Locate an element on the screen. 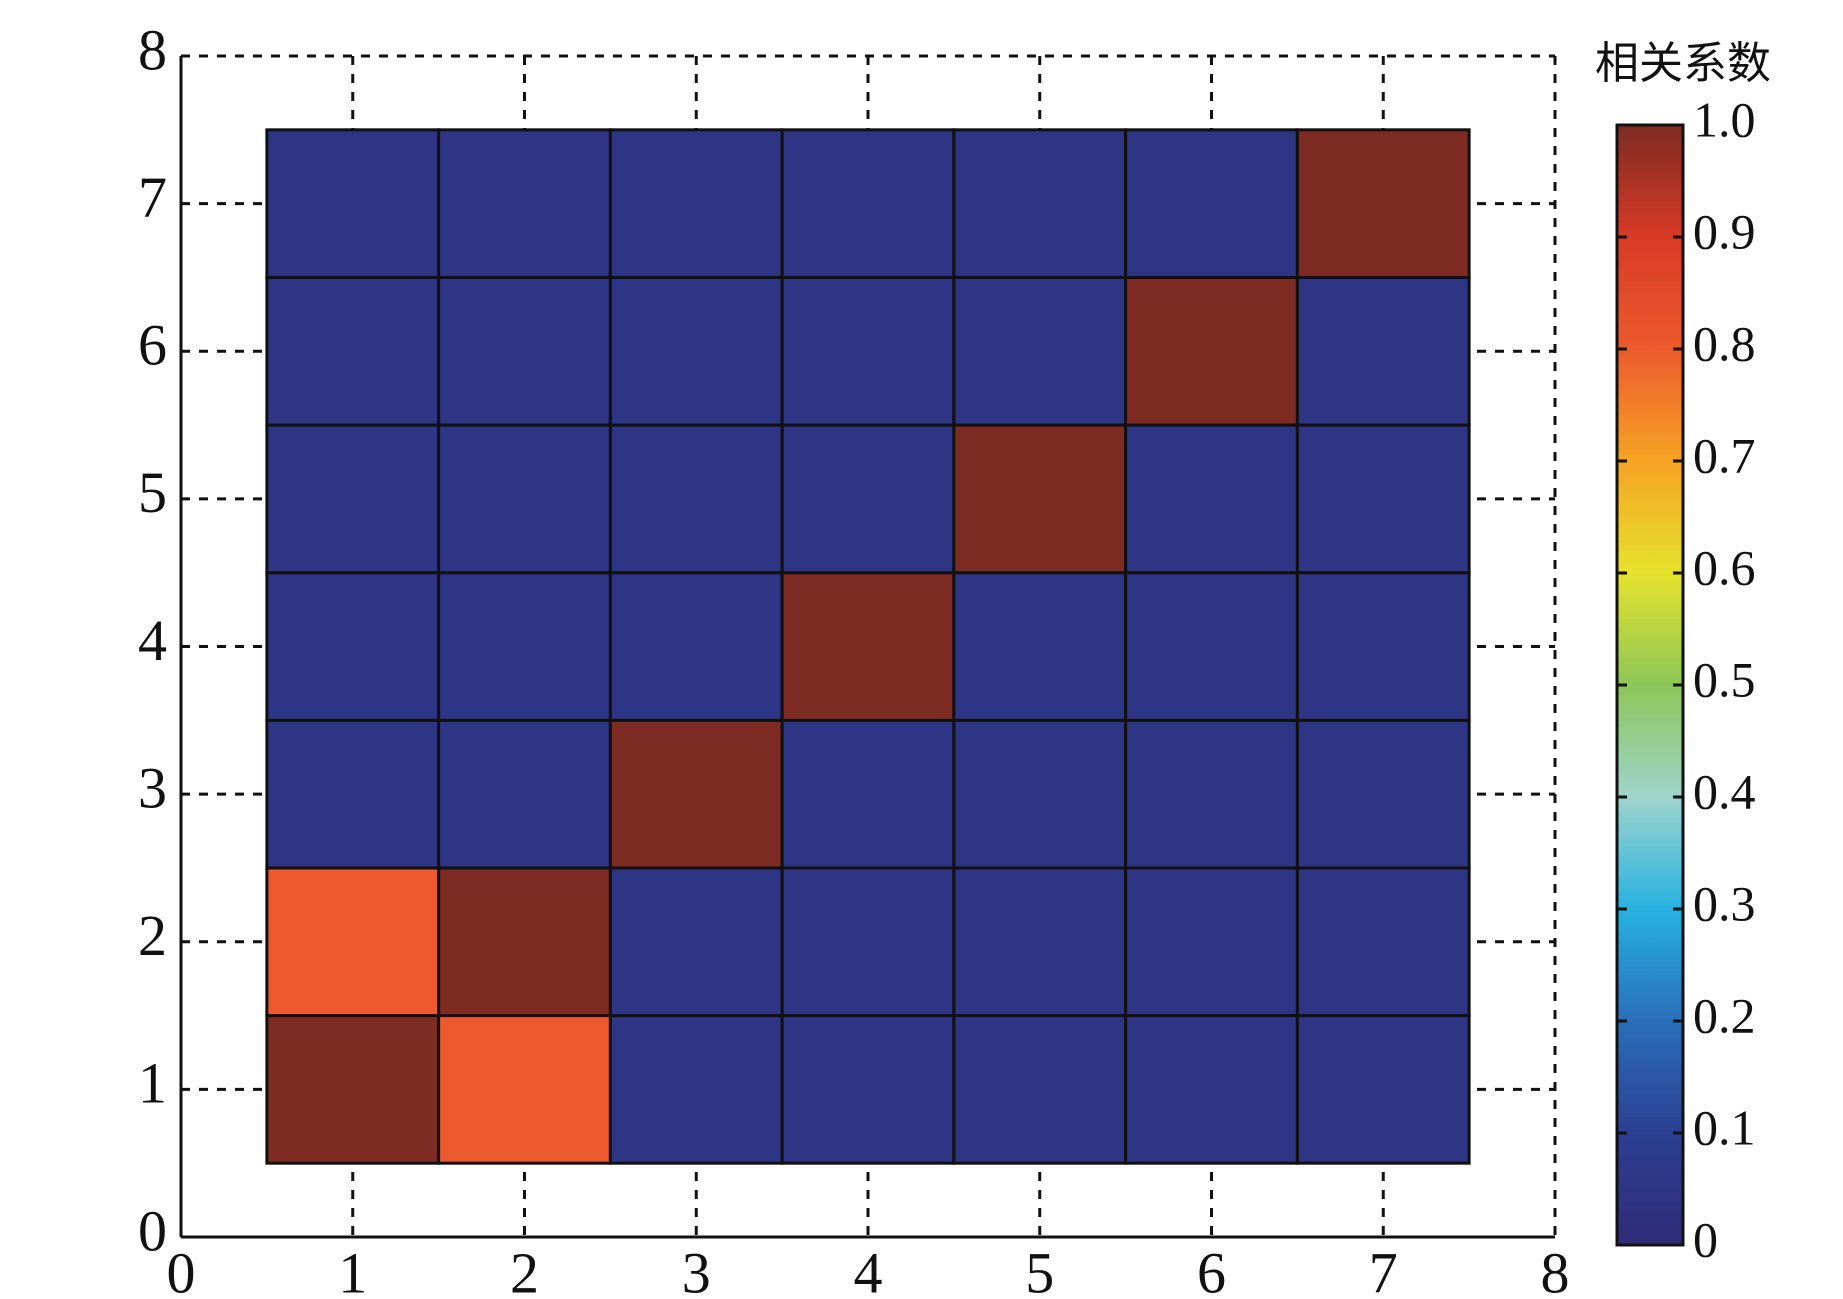 Image resolution: width=1843 pixels, height=1299 pixels. y-tick-label: 1 is located at coordinates (152, 1083).